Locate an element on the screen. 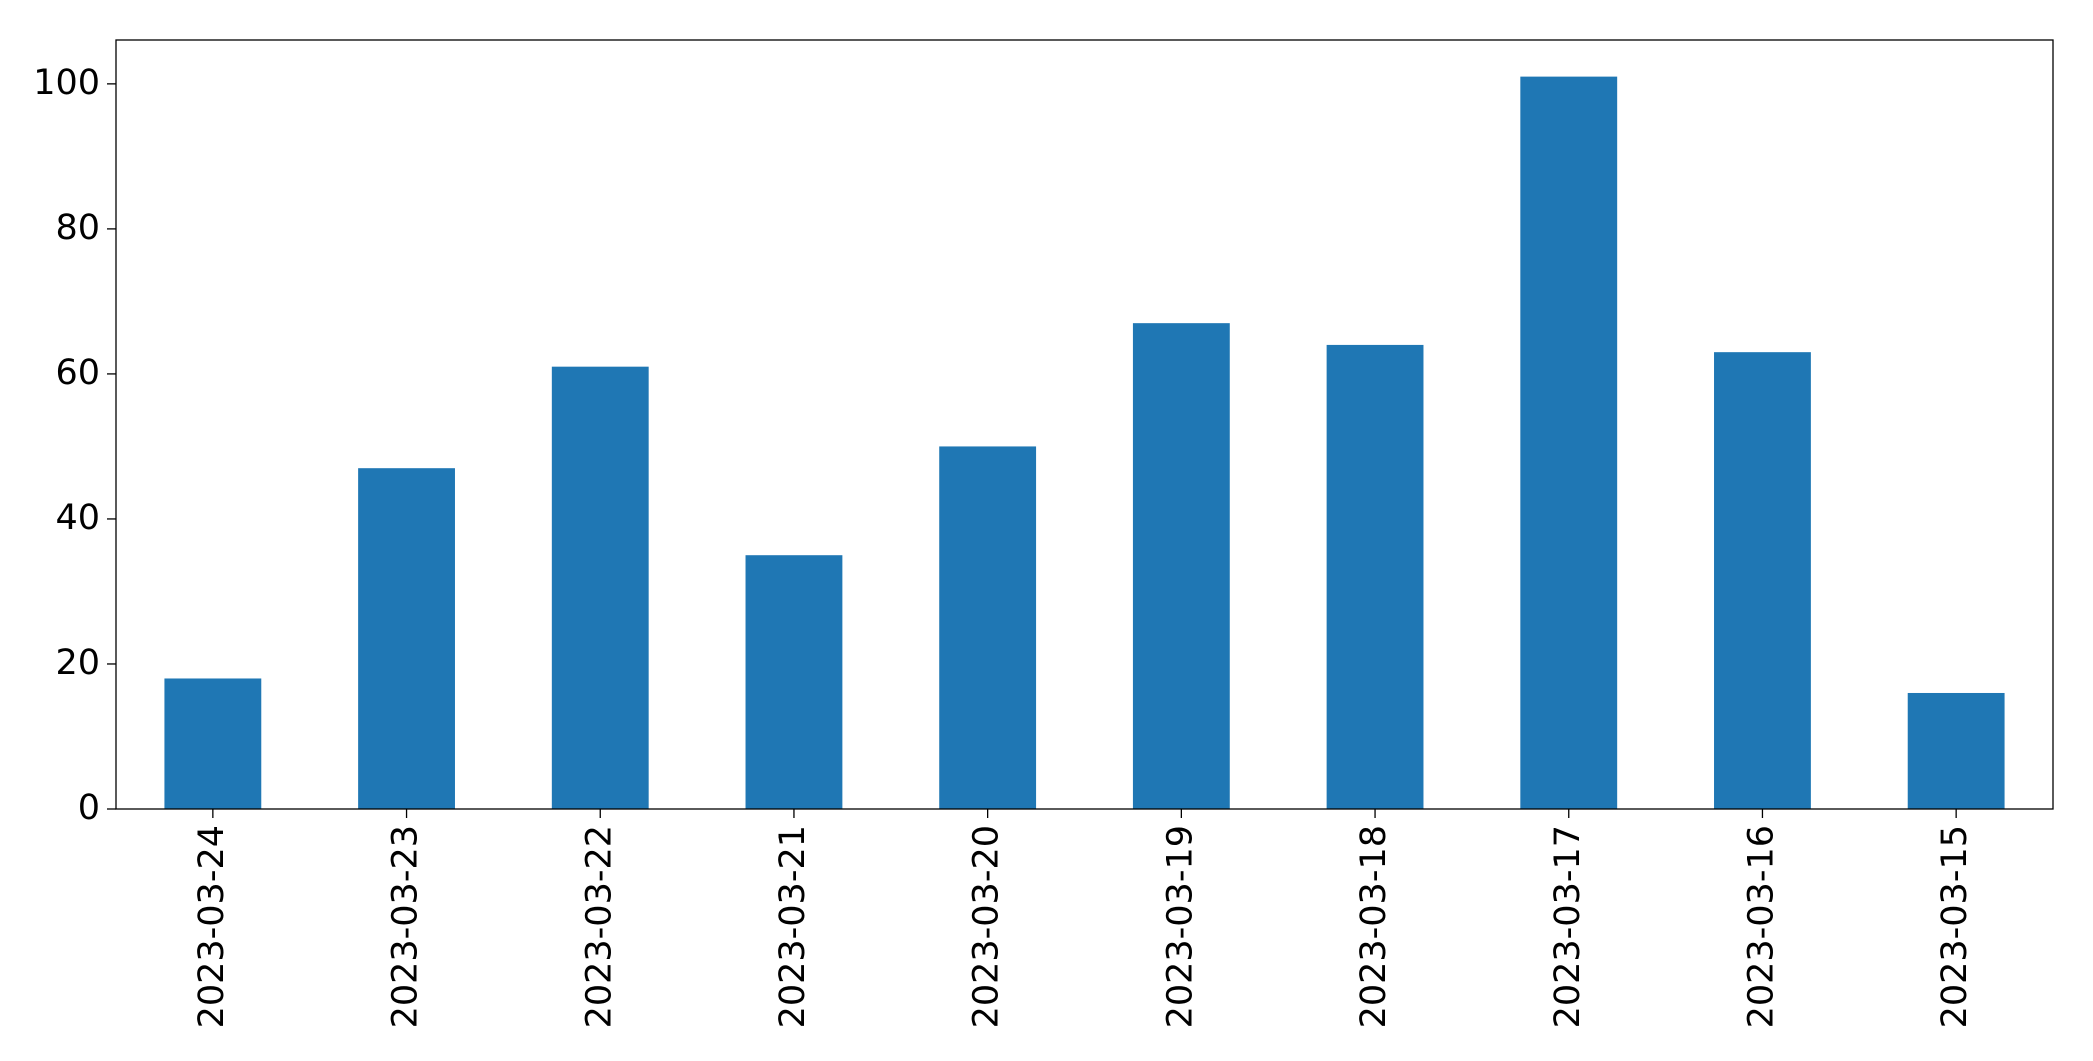  x-tick-label: 2023-03-23 is located at coordinates (406, 926).